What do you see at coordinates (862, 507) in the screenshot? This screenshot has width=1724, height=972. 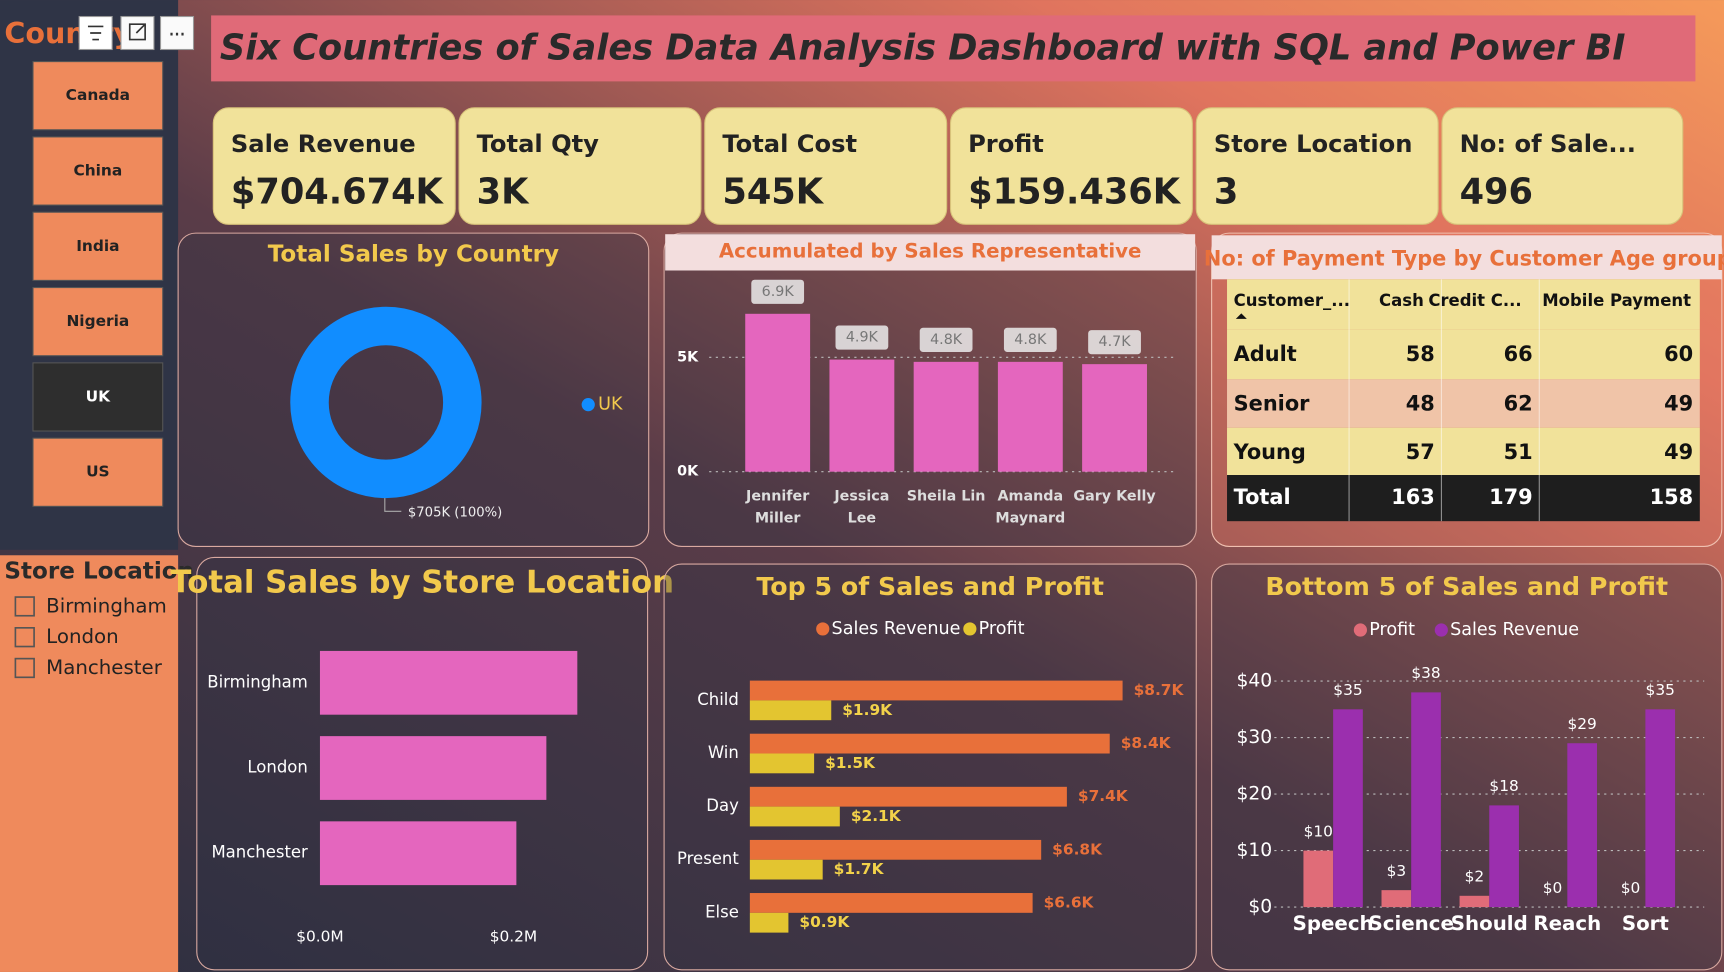 I see `x-tick-label: Jessica Lee` at bounding box center [862, 507].